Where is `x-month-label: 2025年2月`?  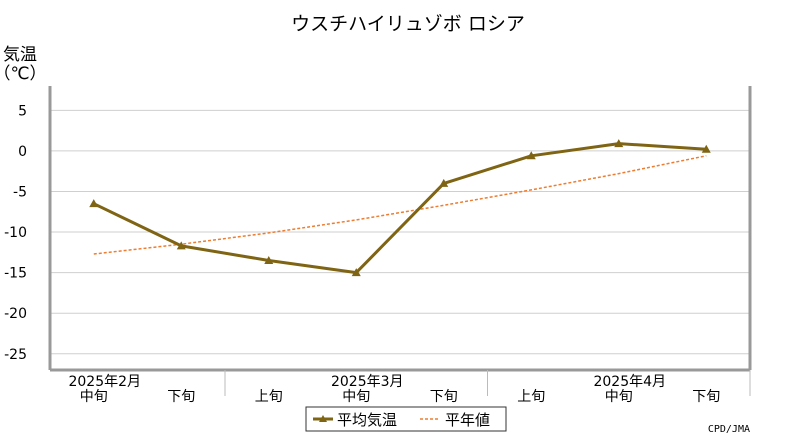
x-month-label: 2025年2月 is located at coordinates (104, 382).